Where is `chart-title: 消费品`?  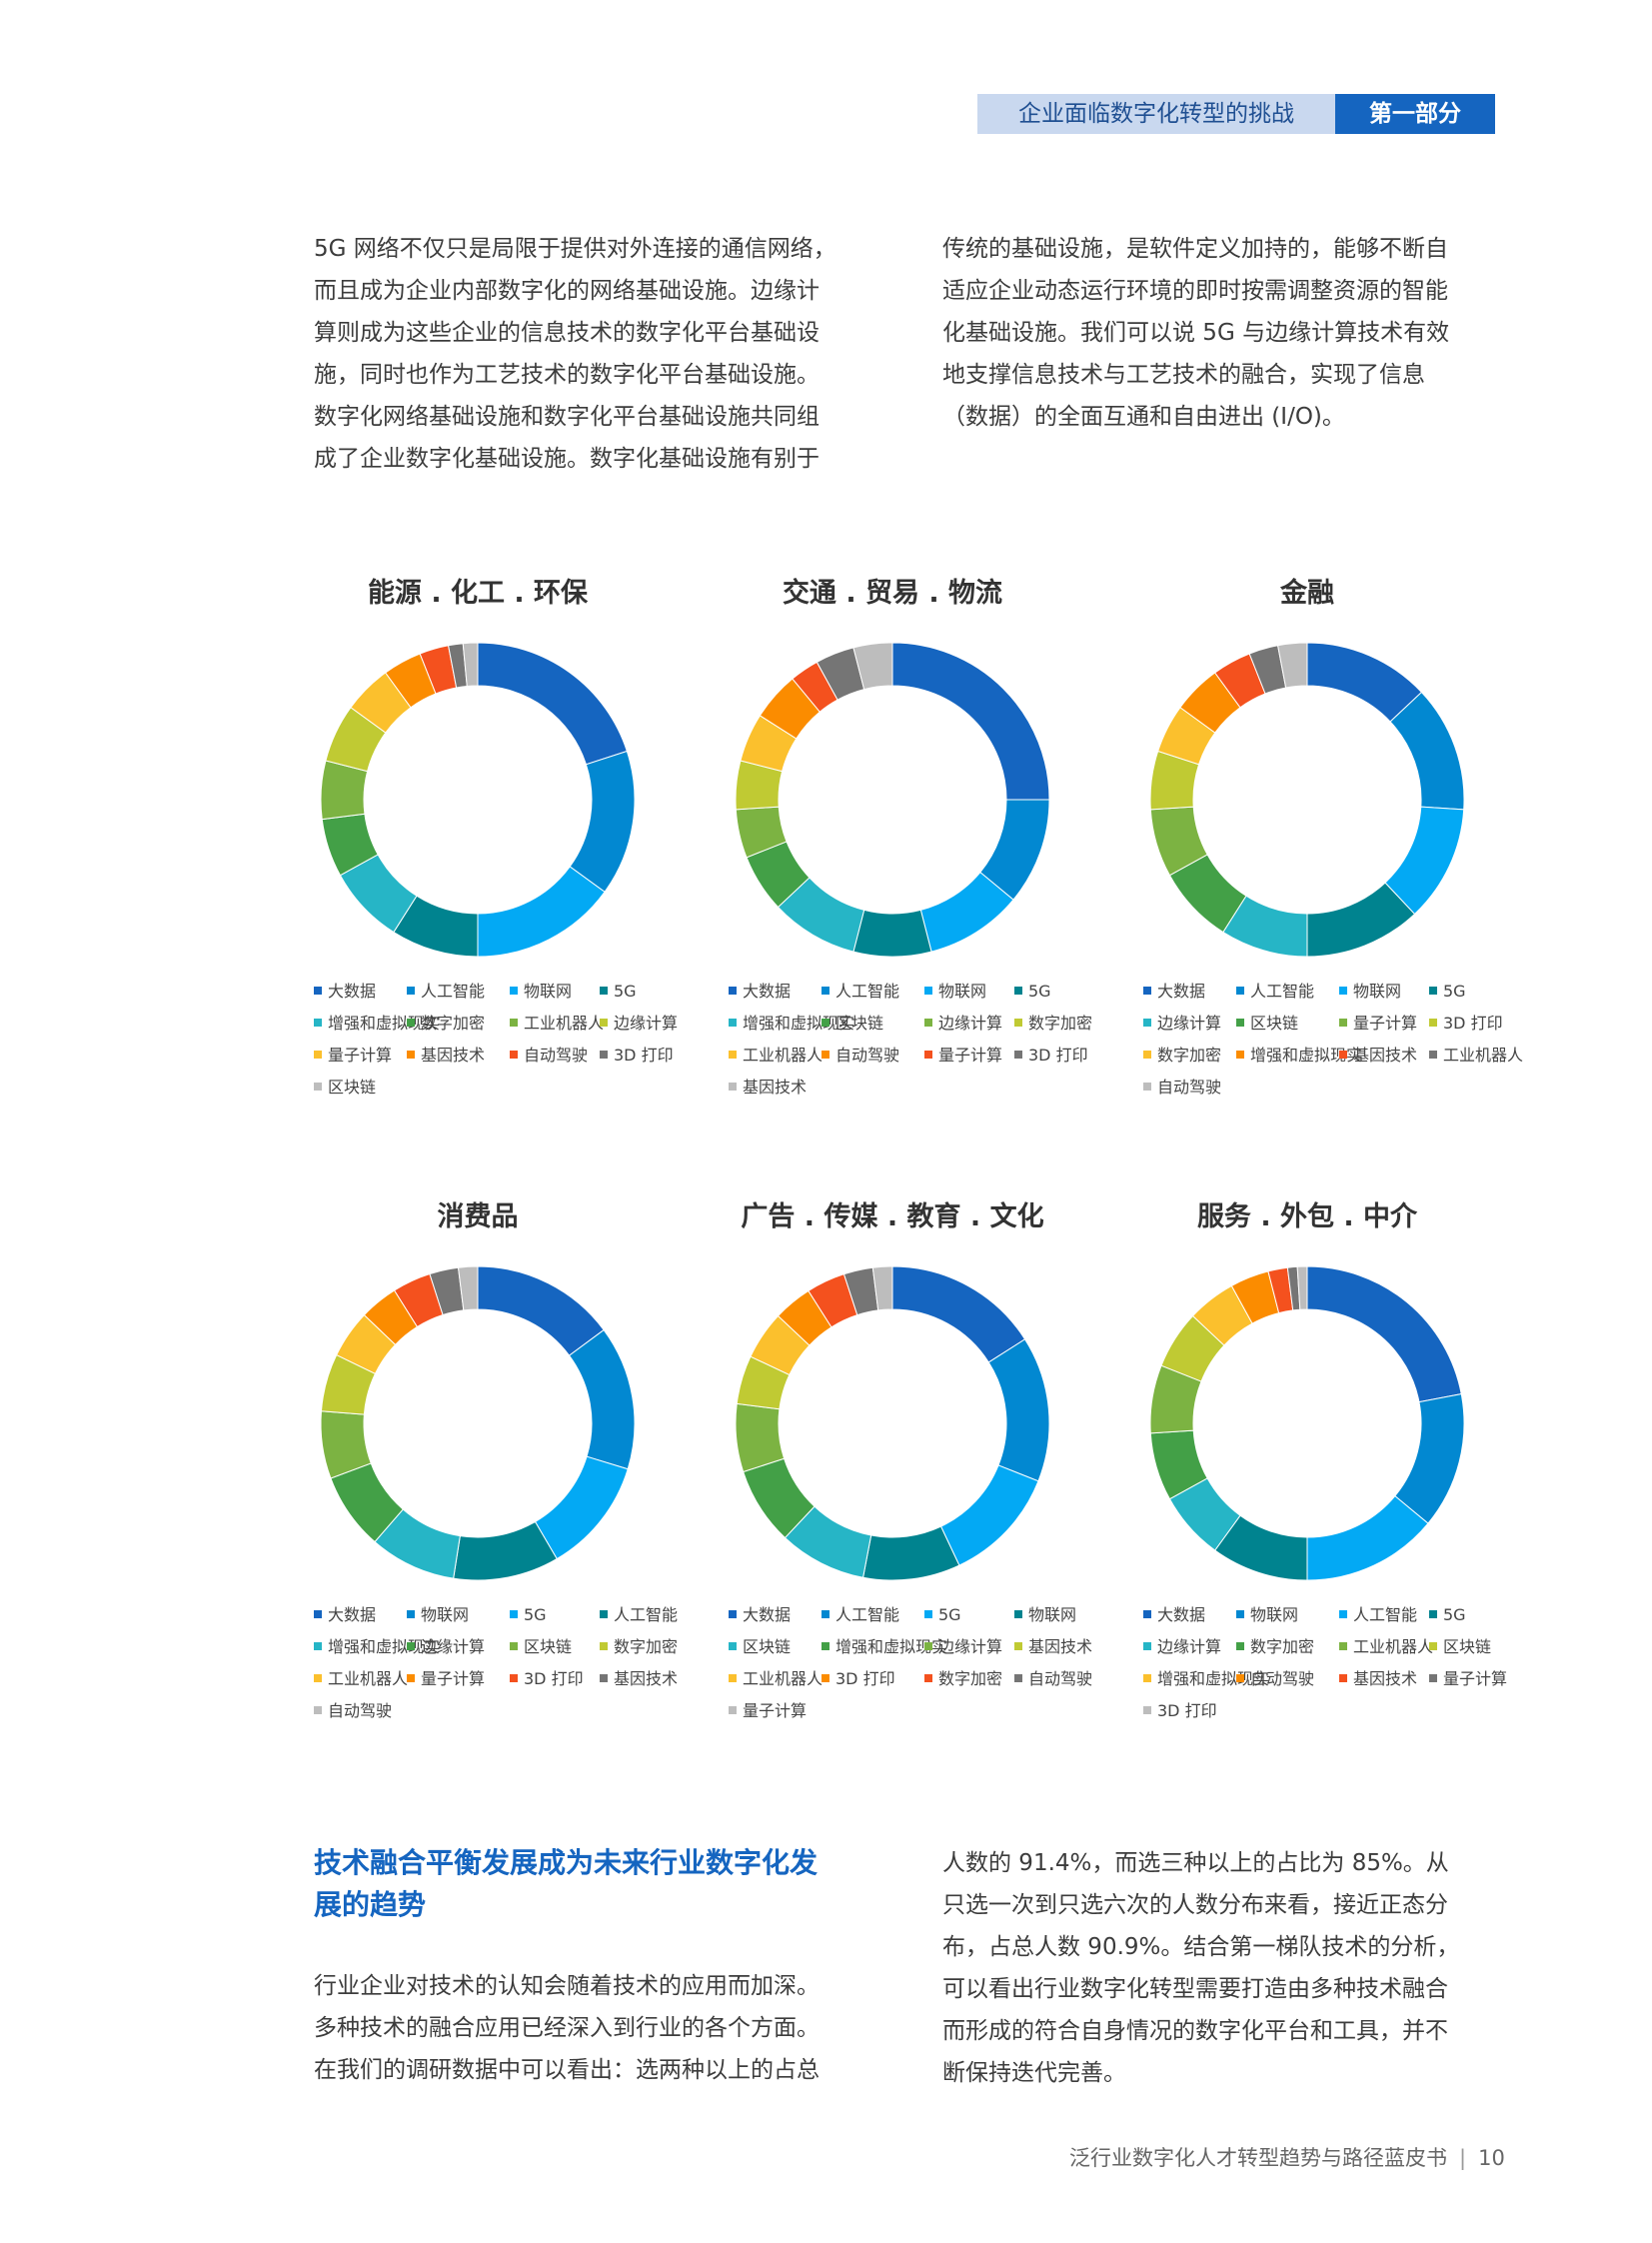 chart-title: 消费品 is located at coordinates (478, 1216).